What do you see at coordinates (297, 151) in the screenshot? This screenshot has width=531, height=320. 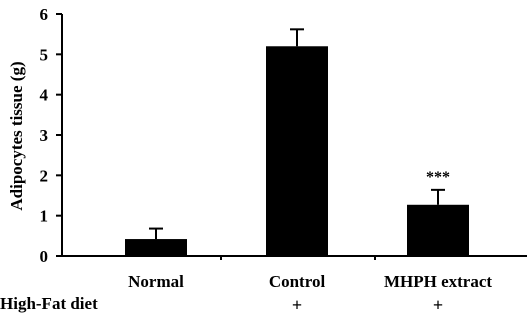 I see `bar-control` at bounding box center [297, 151].